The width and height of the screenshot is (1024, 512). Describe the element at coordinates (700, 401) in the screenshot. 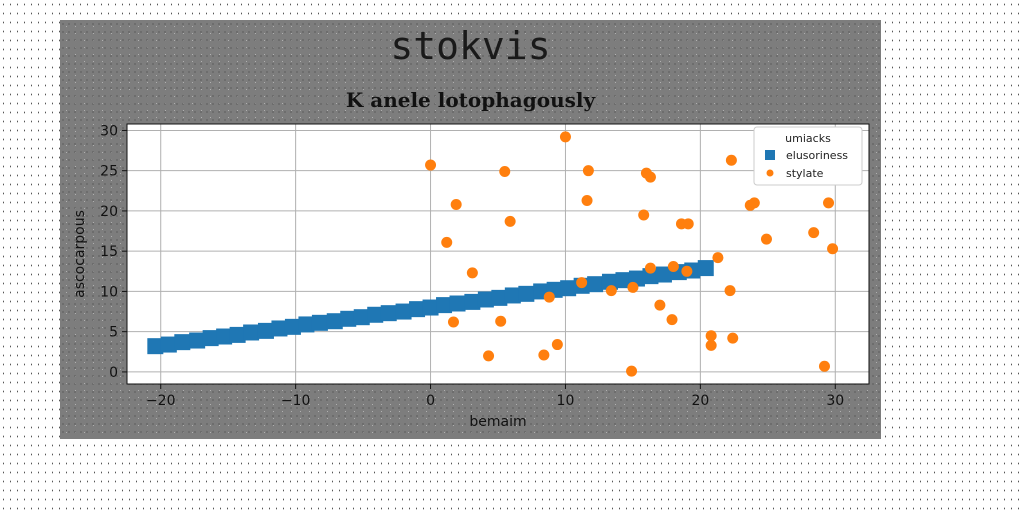

I see `x-tick-label: 20` at that location.